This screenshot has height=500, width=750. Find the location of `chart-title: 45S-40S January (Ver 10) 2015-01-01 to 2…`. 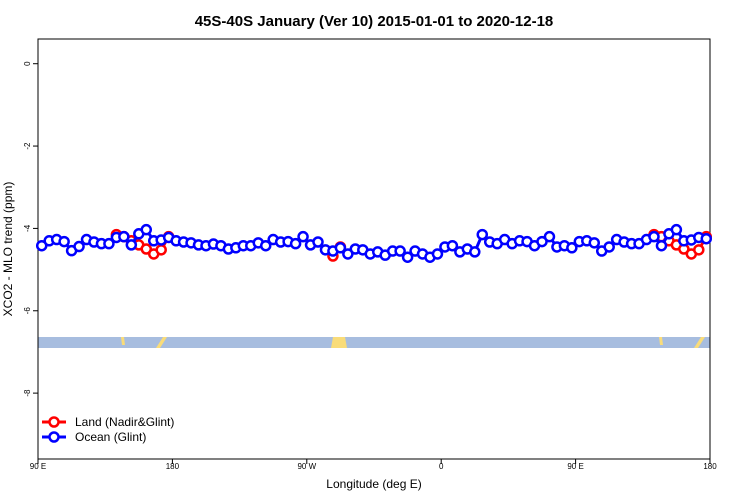

chart-title: 45S-40S January (Ver 10) 2015-01-01 to 2… is located at coordinates (374, 21).